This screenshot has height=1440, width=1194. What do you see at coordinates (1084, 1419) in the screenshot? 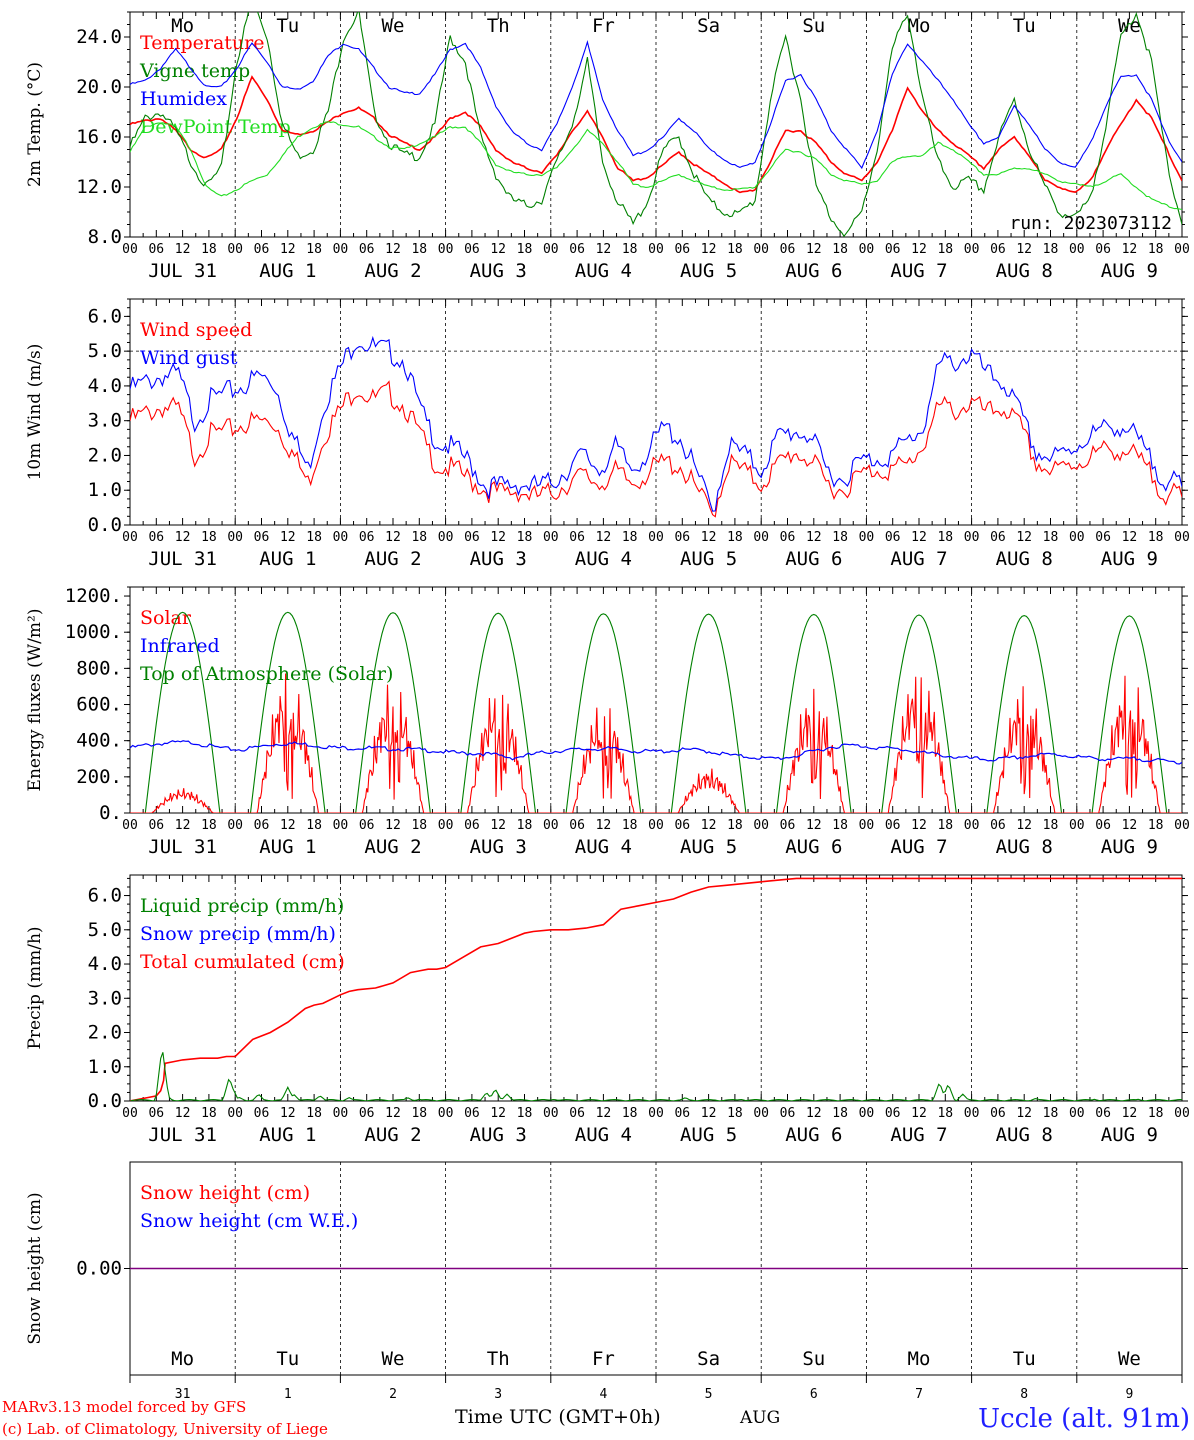
I see `location-label: Uccle (alt. 91m)` at bounding box center [1084, 1419].